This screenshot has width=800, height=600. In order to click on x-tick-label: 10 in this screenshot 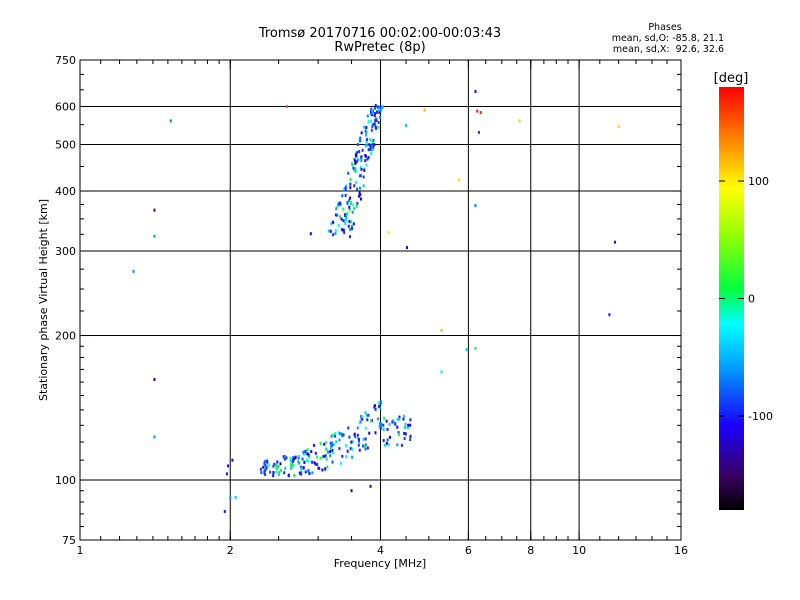, I will do `click(579, 550)`.